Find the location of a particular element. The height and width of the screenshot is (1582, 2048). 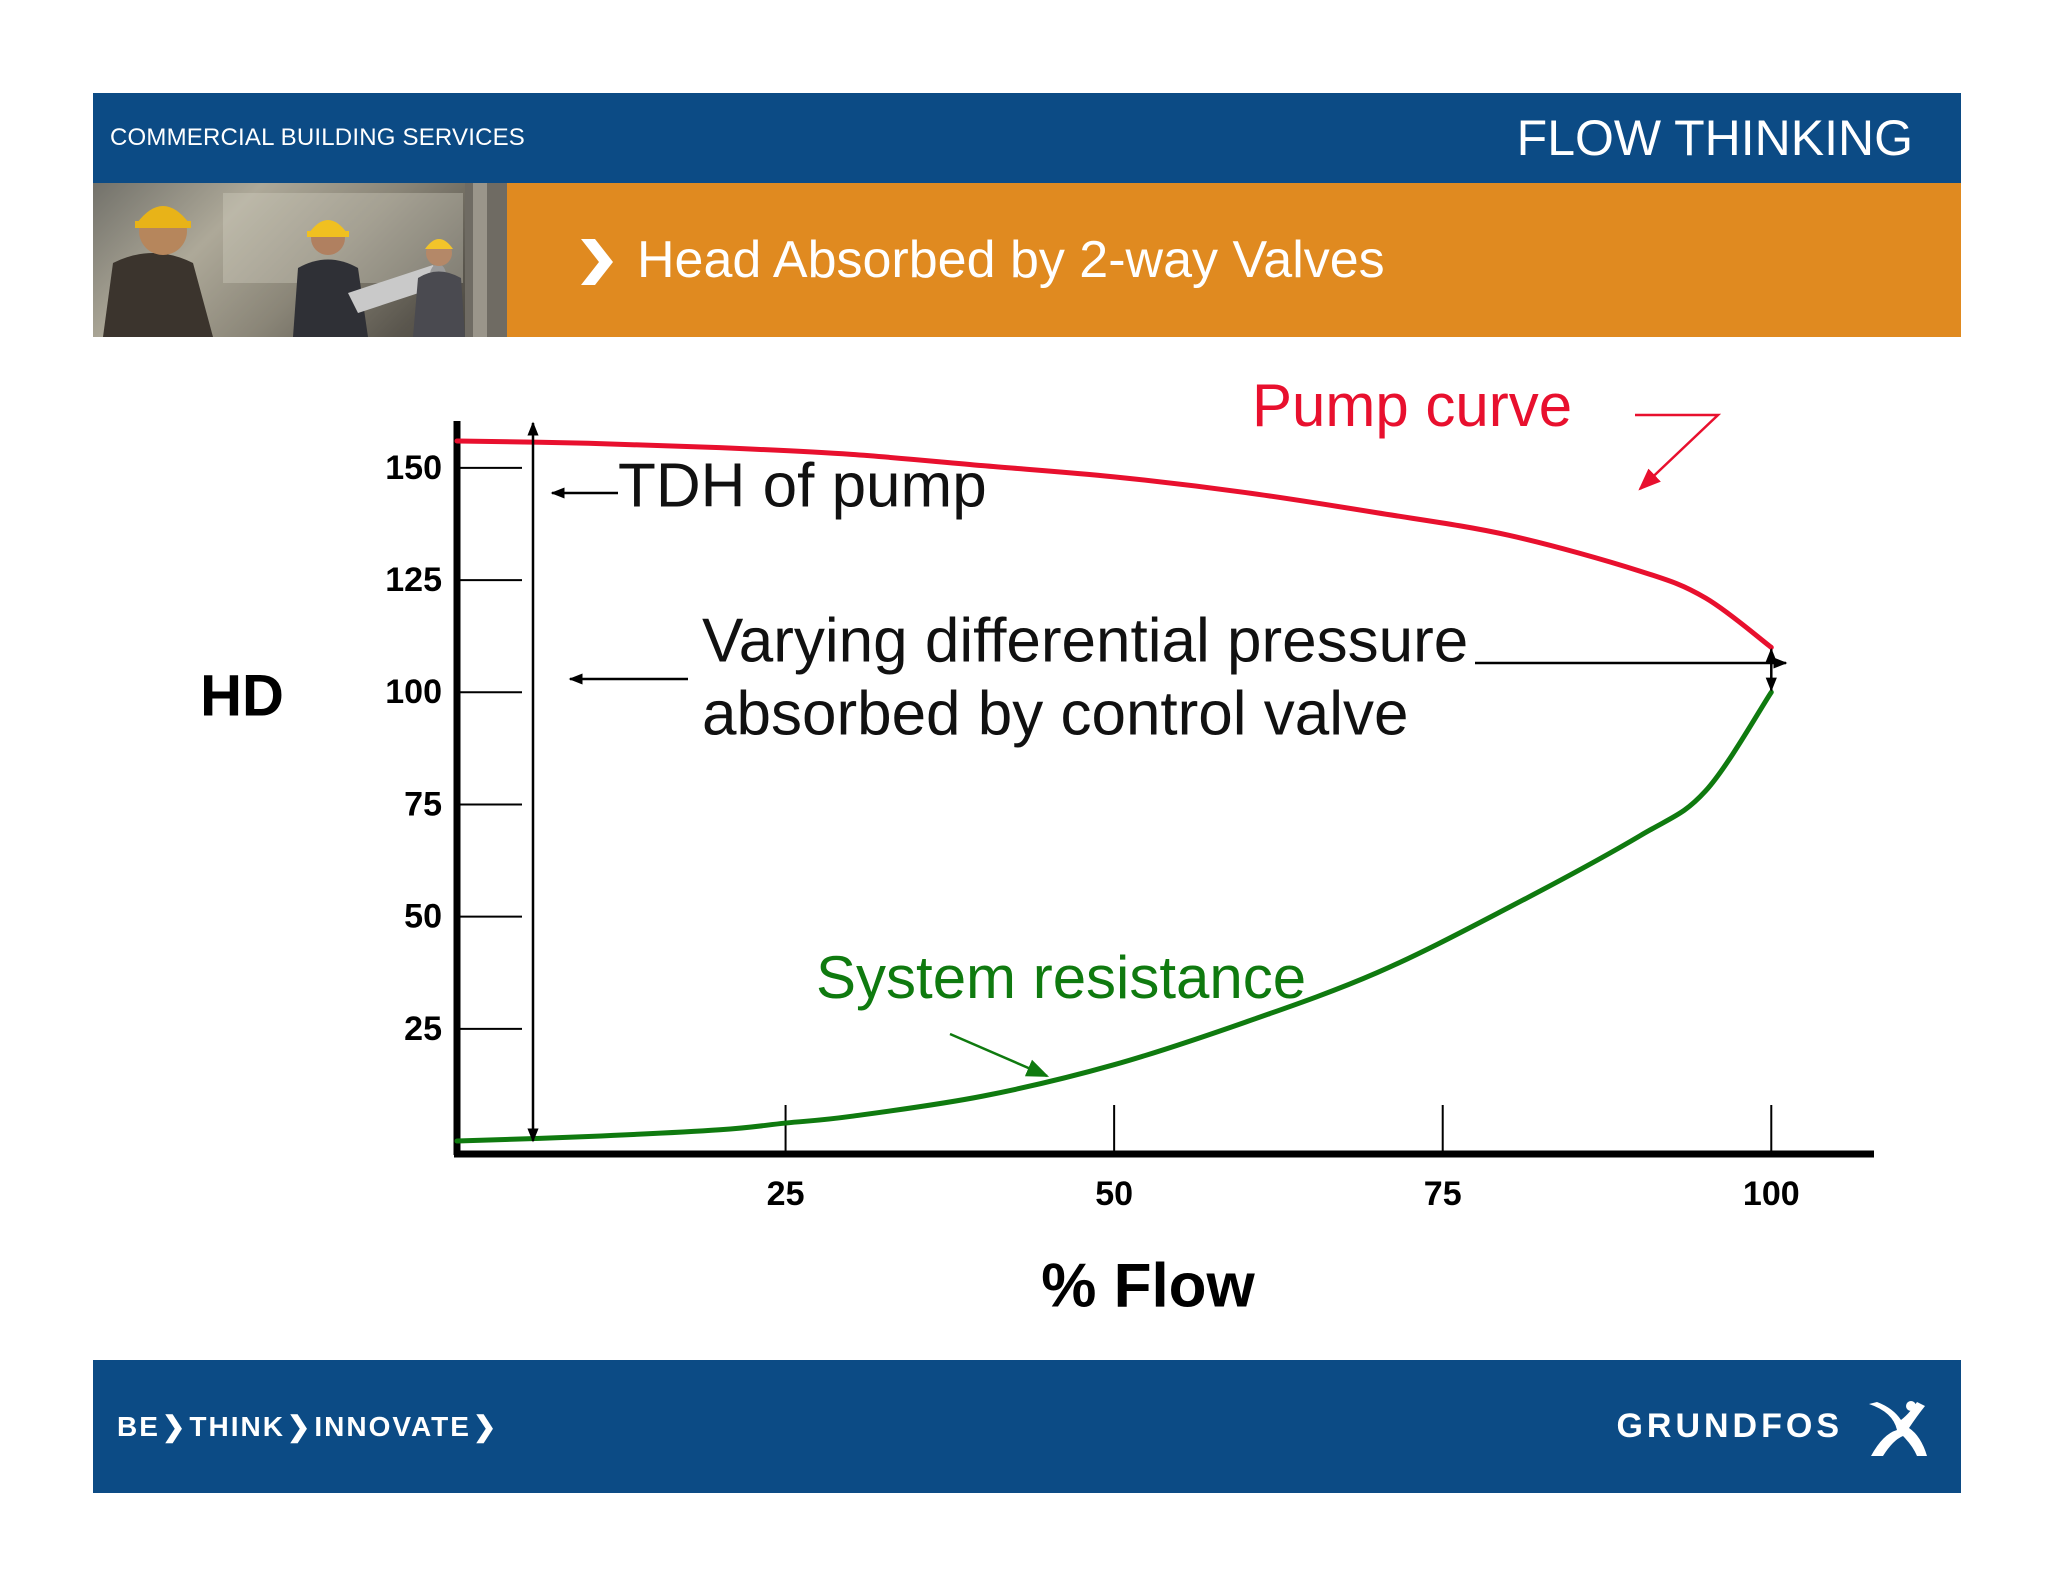

x-tick-label: 100 is located at coordinates (1771, 1194).